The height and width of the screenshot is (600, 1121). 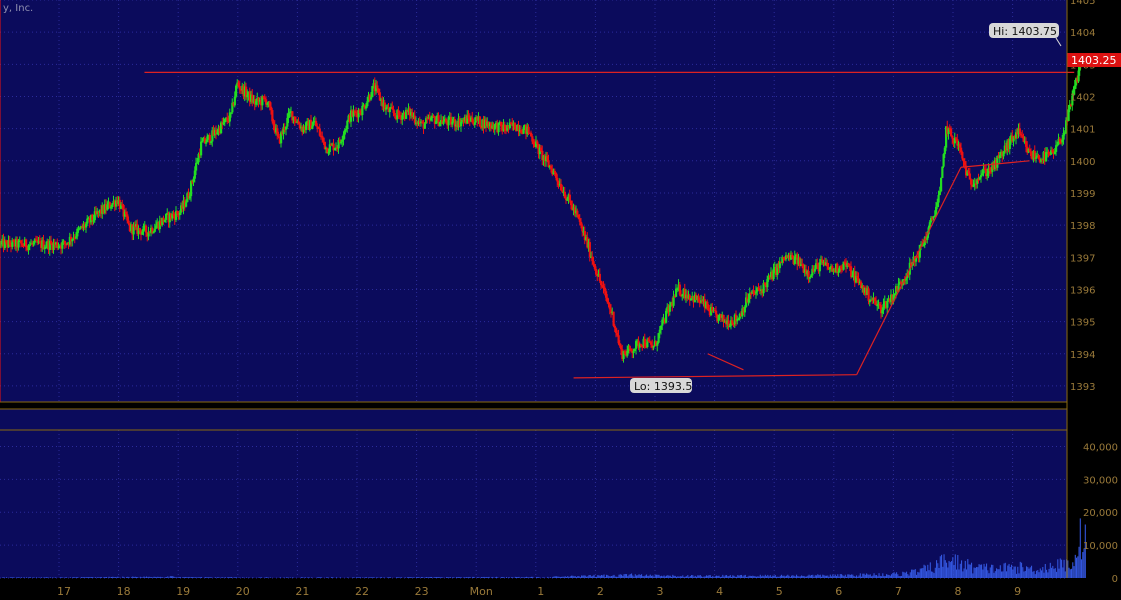 I want to click on lo-label-text: Lo: 1393.5, so click(x=663, y=386).